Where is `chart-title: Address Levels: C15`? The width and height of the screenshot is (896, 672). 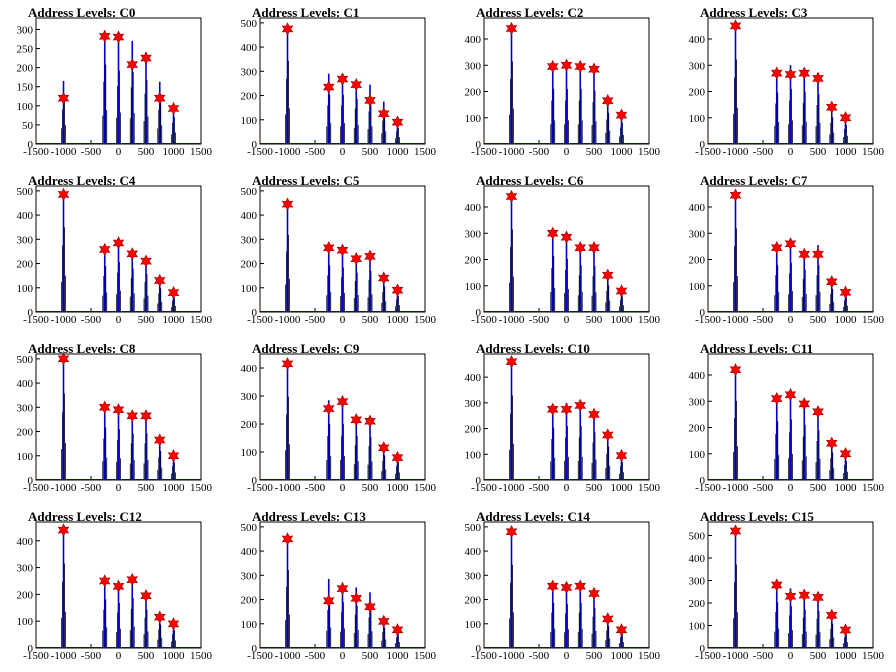 chart-title: Address Levels: C15 is located at coordinates (757, 516).